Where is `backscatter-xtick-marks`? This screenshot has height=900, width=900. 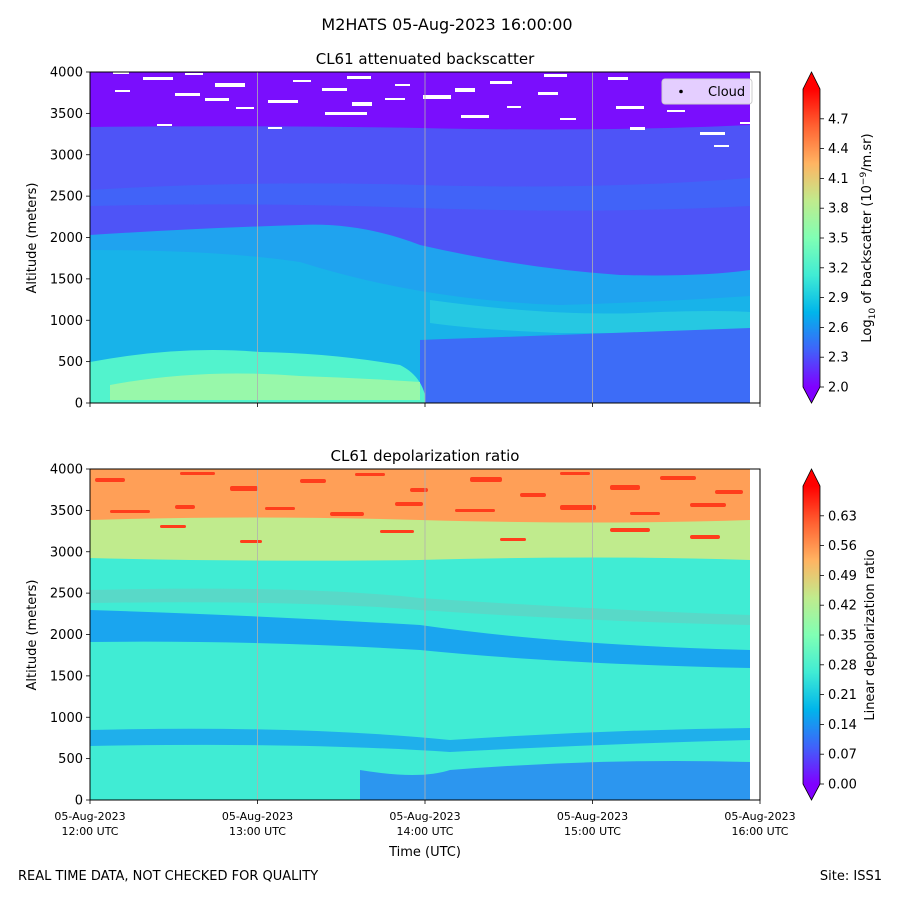 backscatter-xtick-marks is located at coordinates (425, 405).